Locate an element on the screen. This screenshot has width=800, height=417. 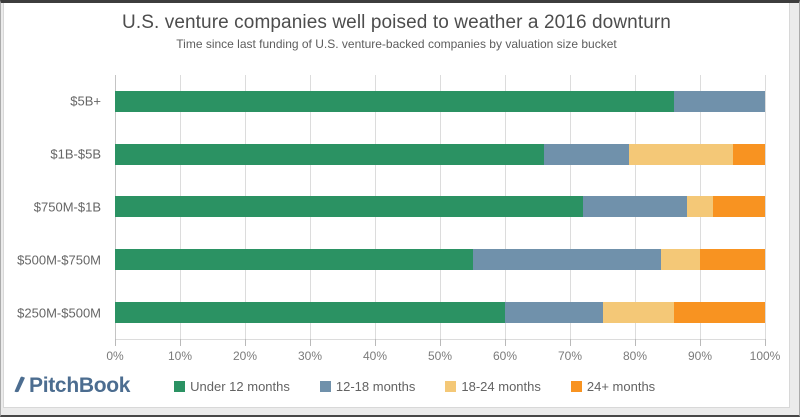
legend-label: 24+ months is located at coordinates (621, 386).